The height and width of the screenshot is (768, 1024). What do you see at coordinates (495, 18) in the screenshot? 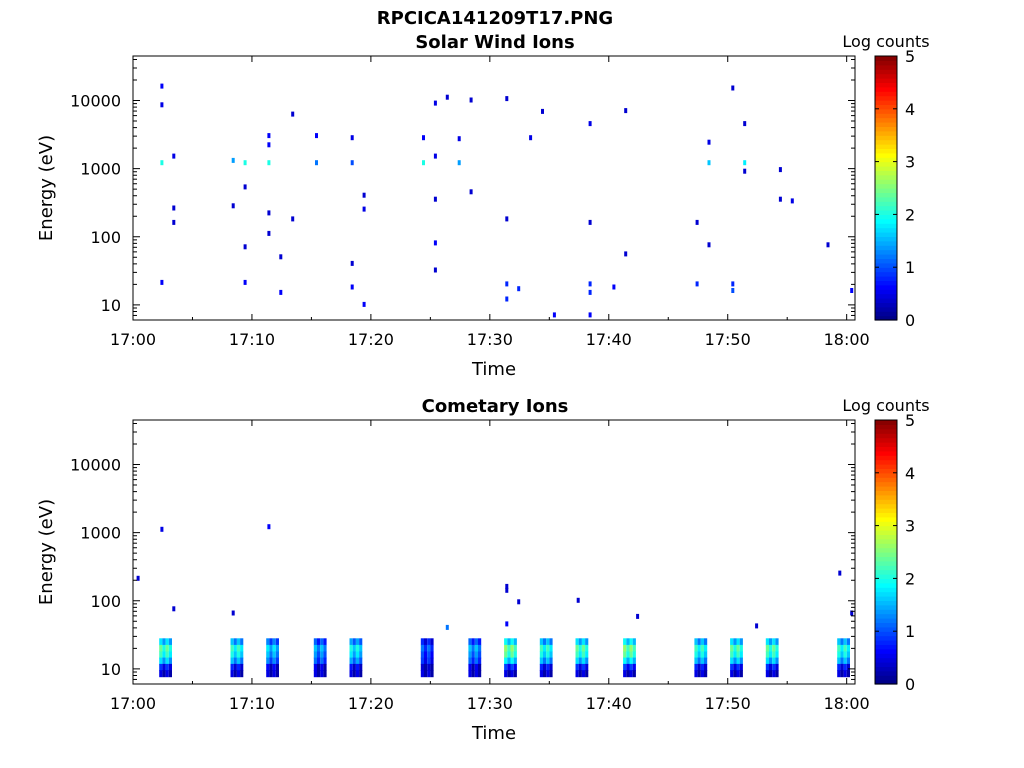
I see `figure-title: RPCICA141209T17.PNG` at bounding box center [495, 18].